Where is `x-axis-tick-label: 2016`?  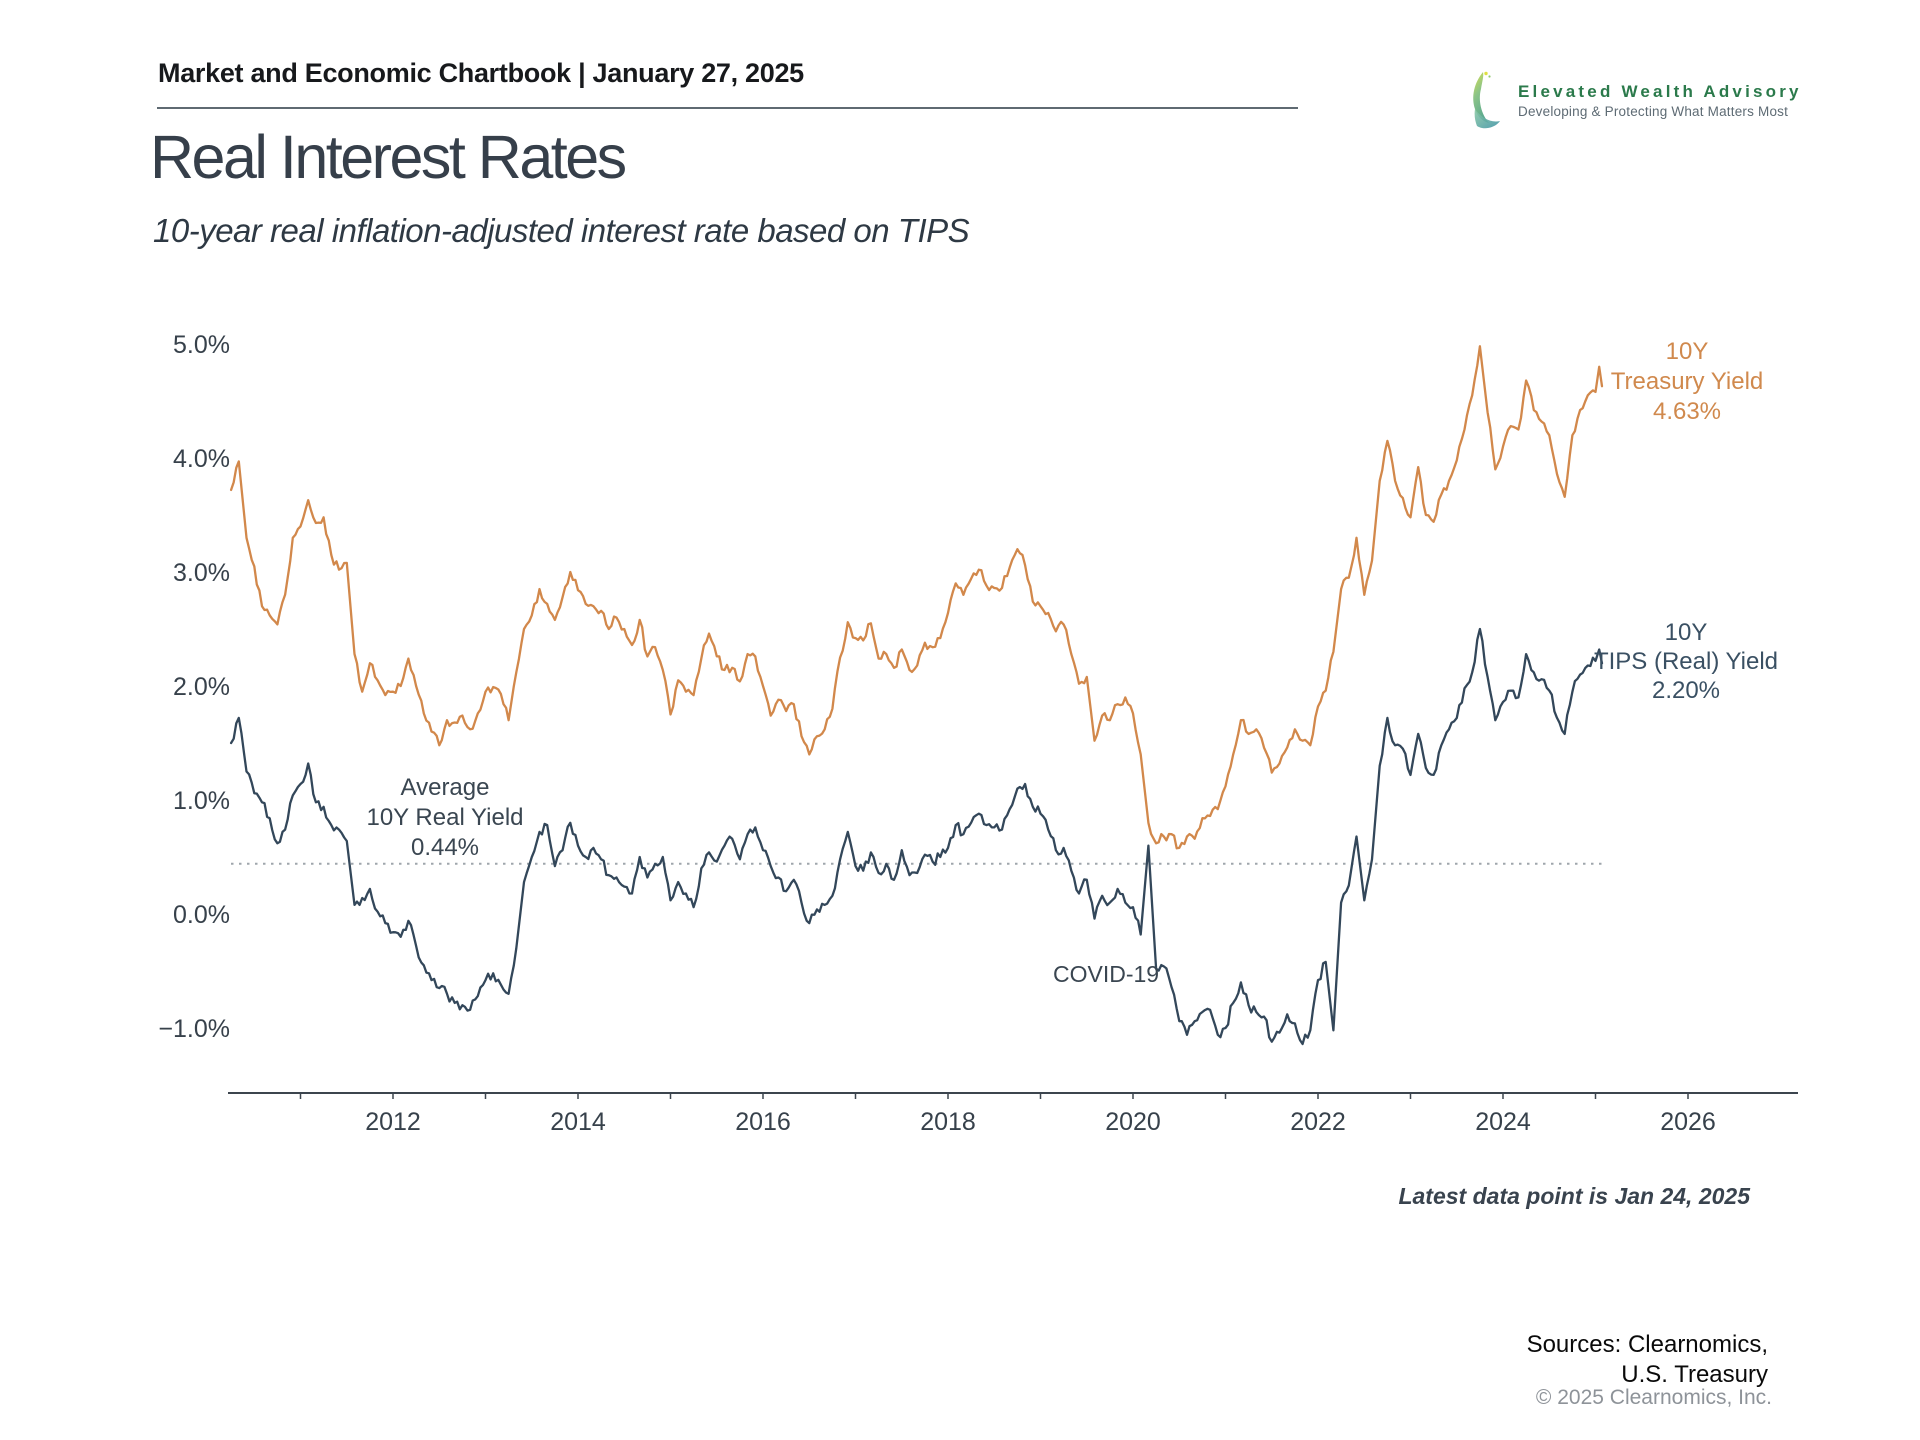
x-axis-tick-label: 2016 is located at coordinates (763, 1122).